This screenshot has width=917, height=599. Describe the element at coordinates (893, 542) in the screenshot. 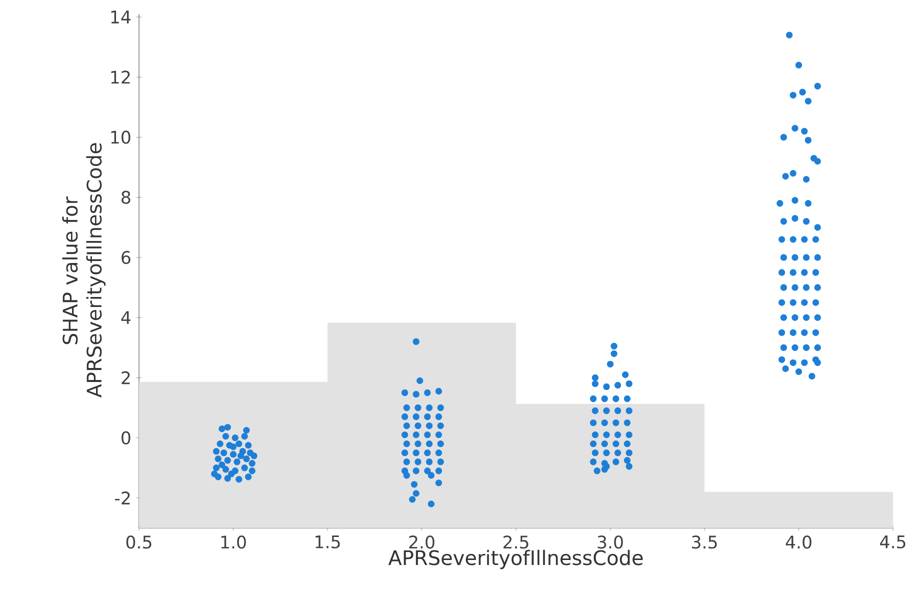

I see `x-tick-label: 4.5` at that location.